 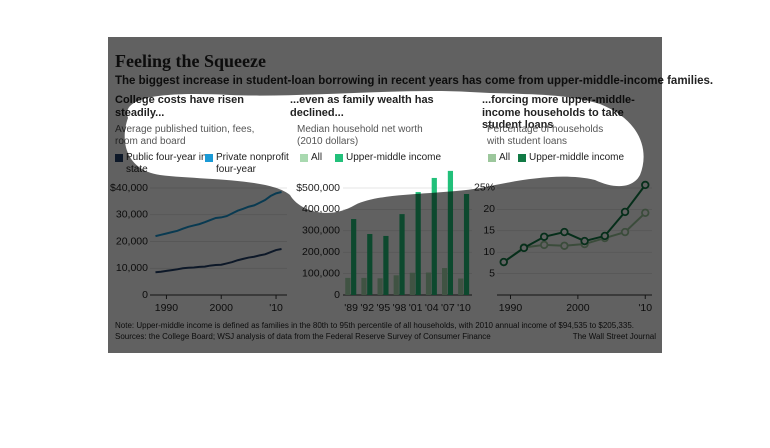 What do you see at coordinates (383, 308) in the screenshot?
I see `x-tick-label: '95` at bounding box center [383, 308].